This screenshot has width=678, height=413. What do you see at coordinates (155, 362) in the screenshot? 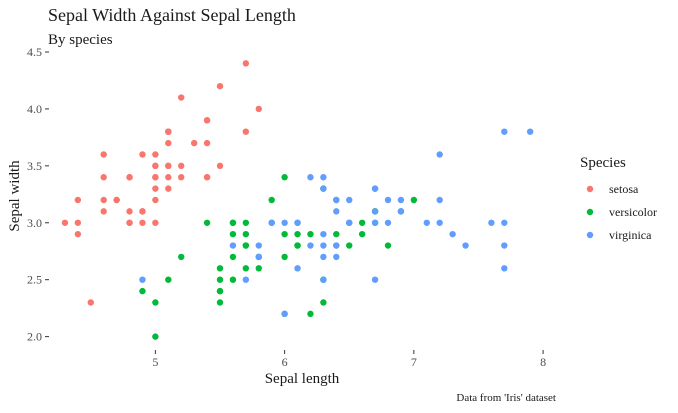
I see `x-tick-label: 5` at bounding box center [155, 362].